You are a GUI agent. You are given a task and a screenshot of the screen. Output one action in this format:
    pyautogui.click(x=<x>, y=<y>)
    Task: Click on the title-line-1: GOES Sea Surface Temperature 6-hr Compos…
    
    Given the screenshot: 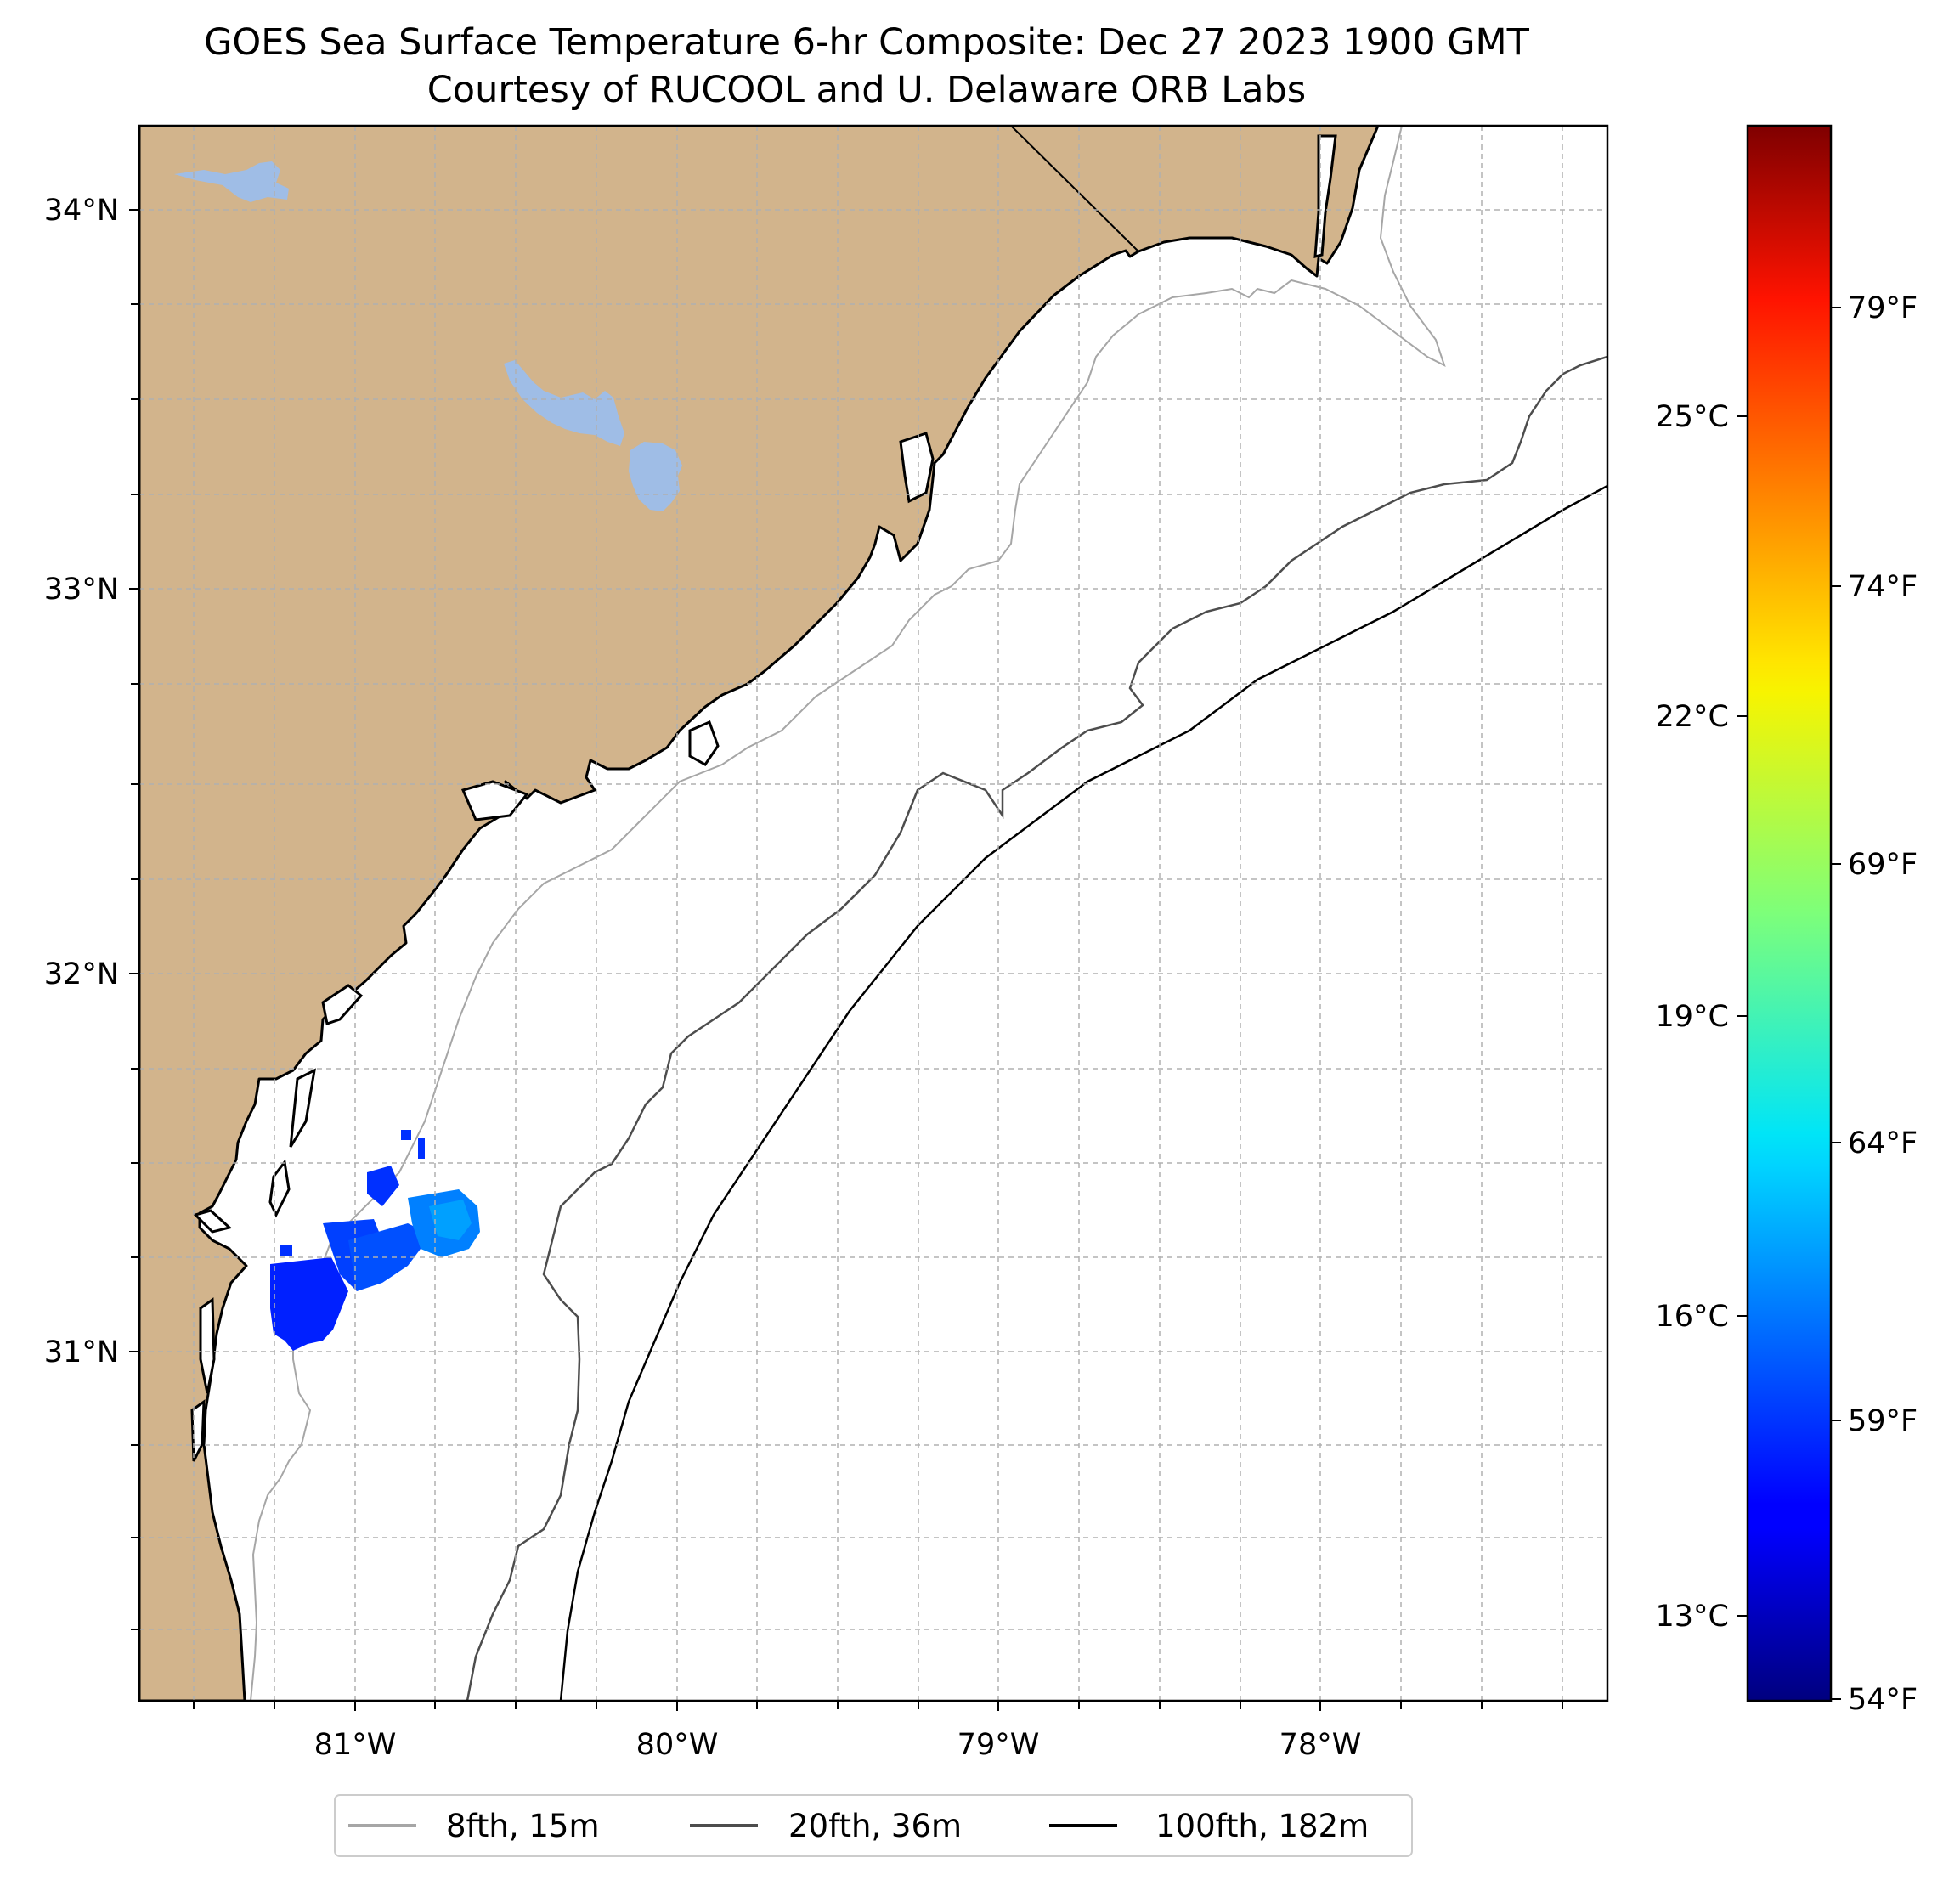 What is the action you would take?
    pyautogui.click(x=867, y=42)
    